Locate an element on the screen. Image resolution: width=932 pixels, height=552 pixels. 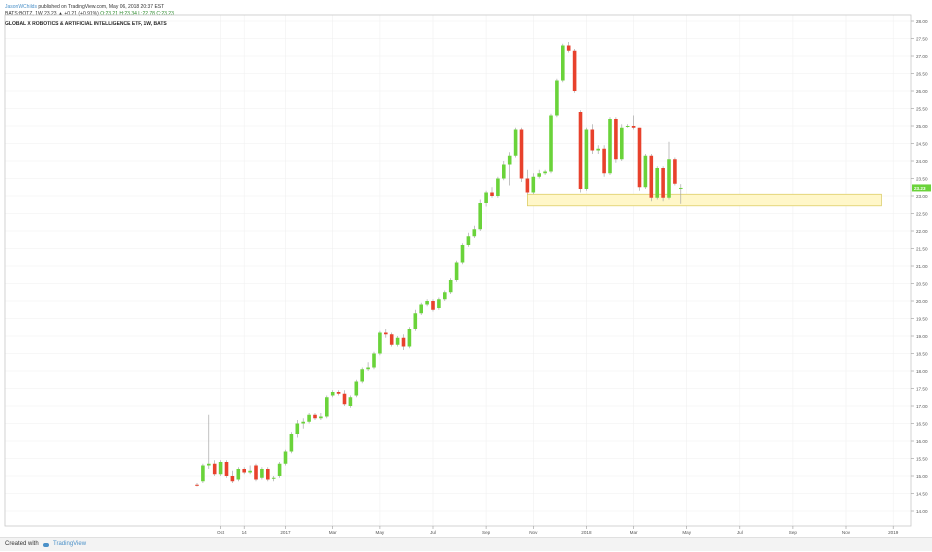
symbol-quote: BATS:BOTZ, 1W 23.23 ▲ +0.21 (+0.91%) is located at coordinates (52, 14).